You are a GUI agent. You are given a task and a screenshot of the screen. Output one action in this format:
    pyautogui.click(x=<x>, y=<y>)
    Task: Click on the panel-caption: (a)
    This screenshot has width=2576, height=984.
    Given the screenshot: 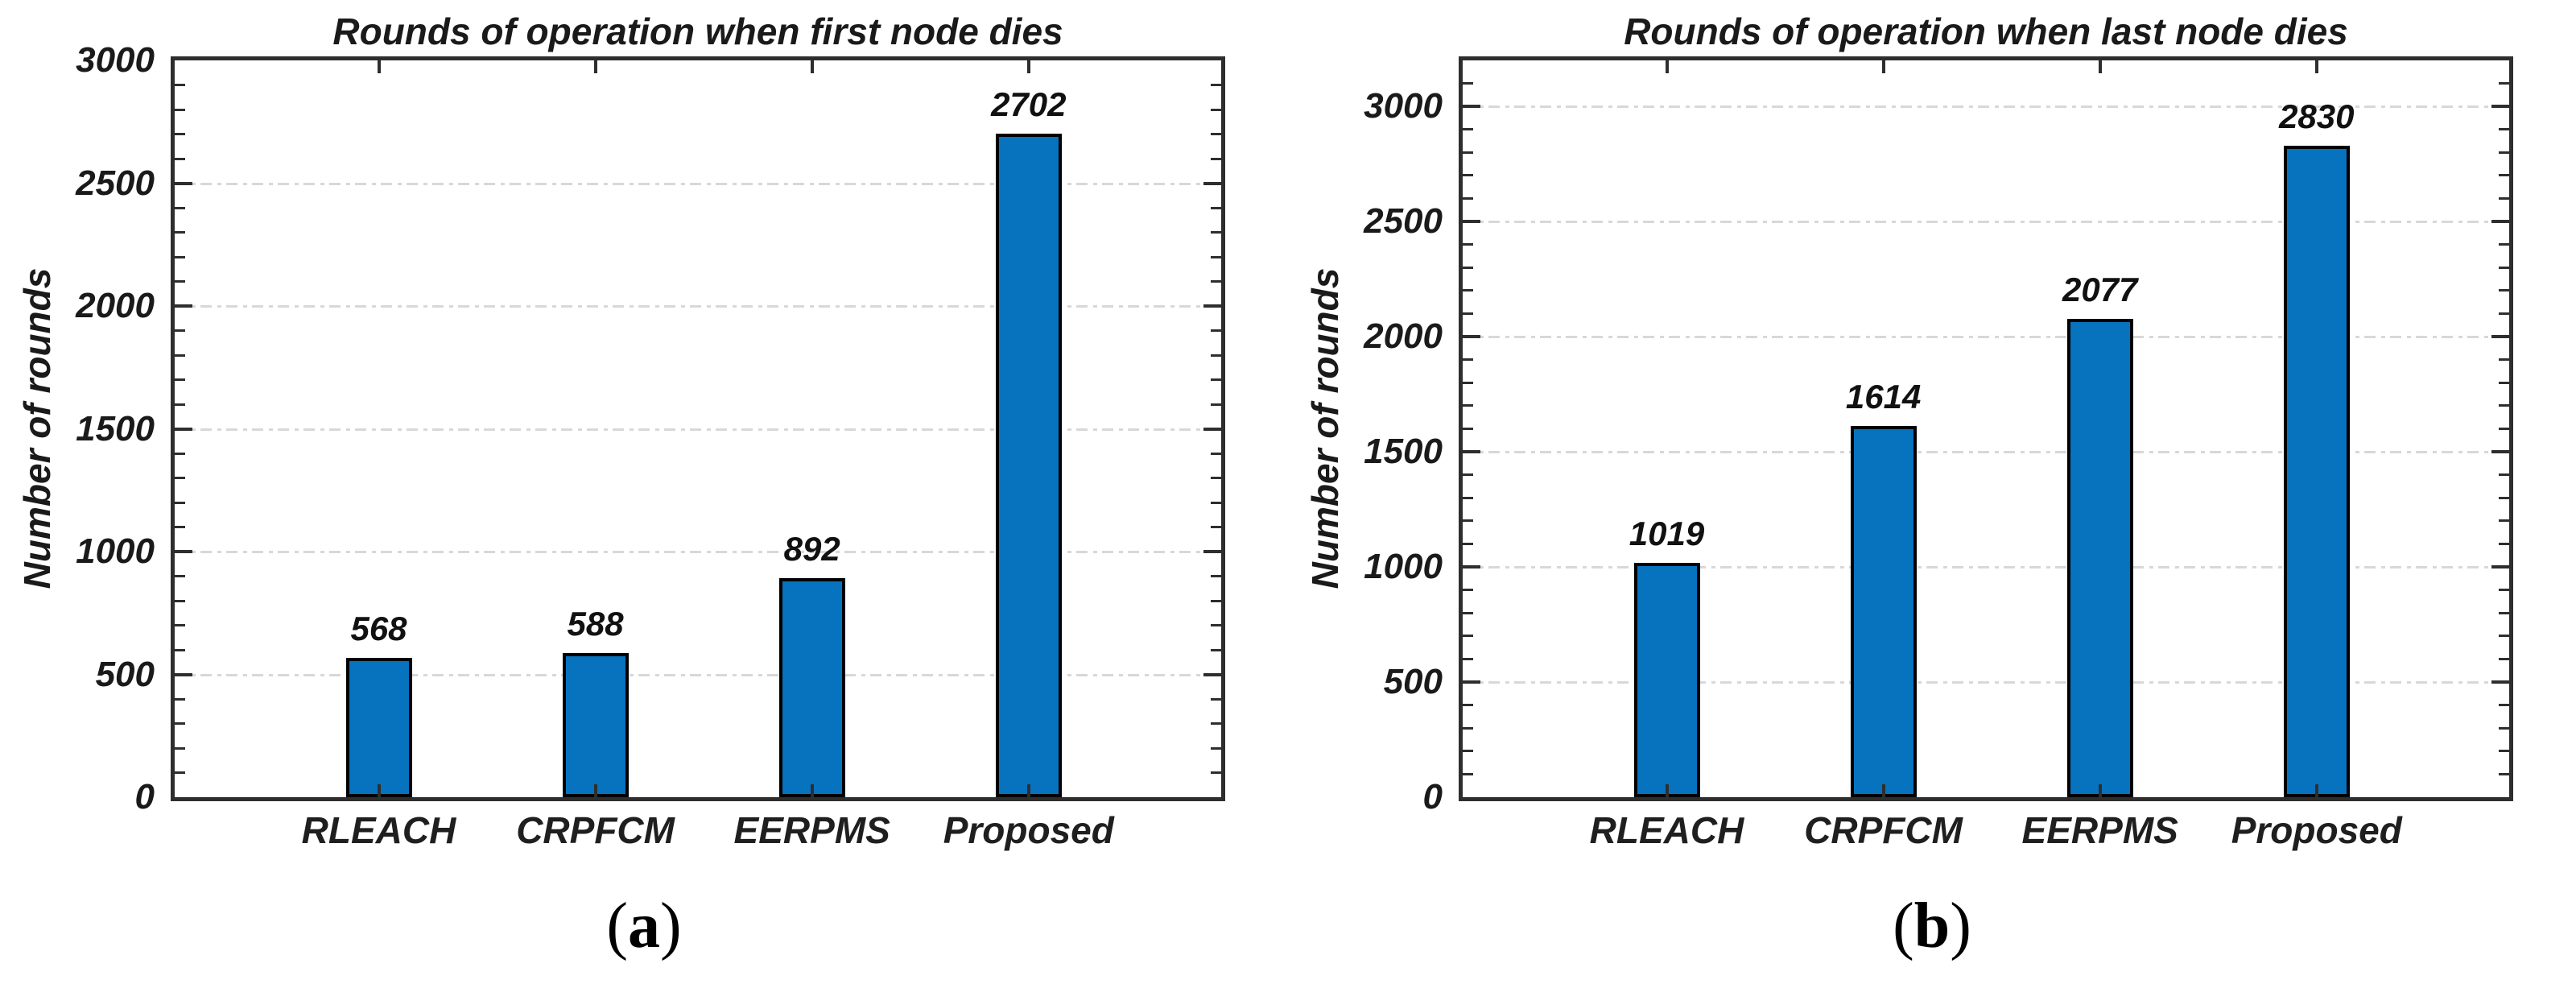 What is the action you would take?
    pyautogui.click(x=644, y=926)
    